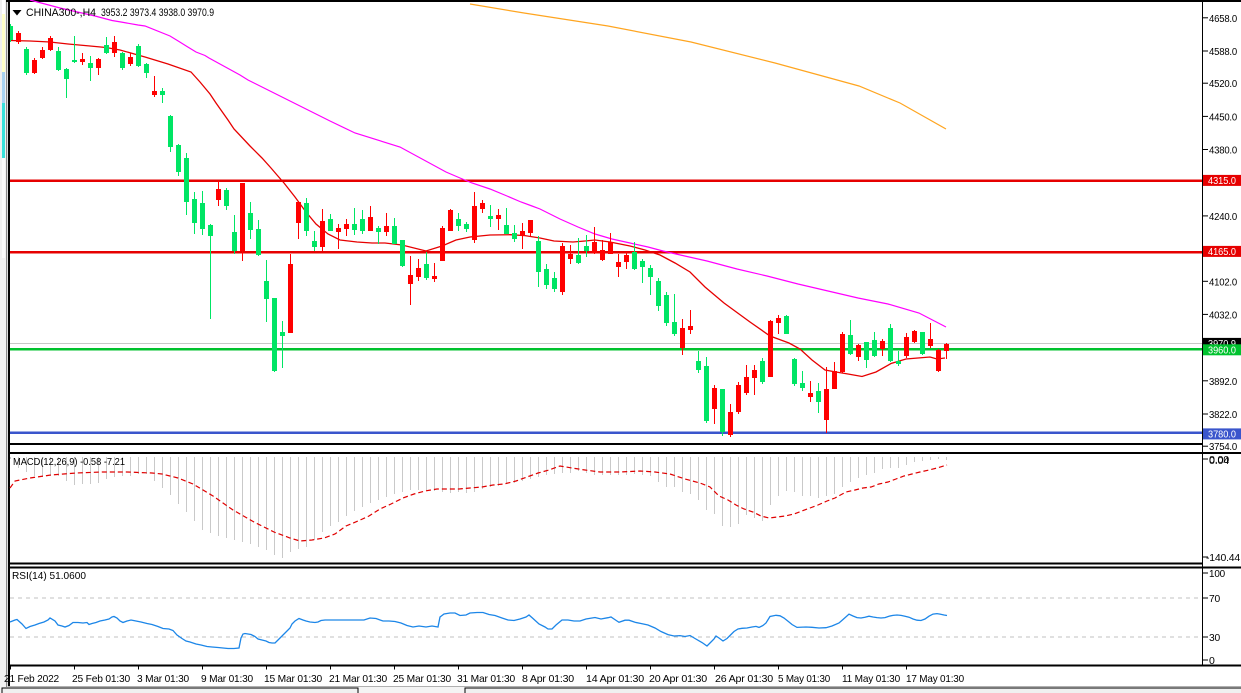 The image size is (1241, 693). I want to click on svg-text: 4520.0, so click(1223, 84).